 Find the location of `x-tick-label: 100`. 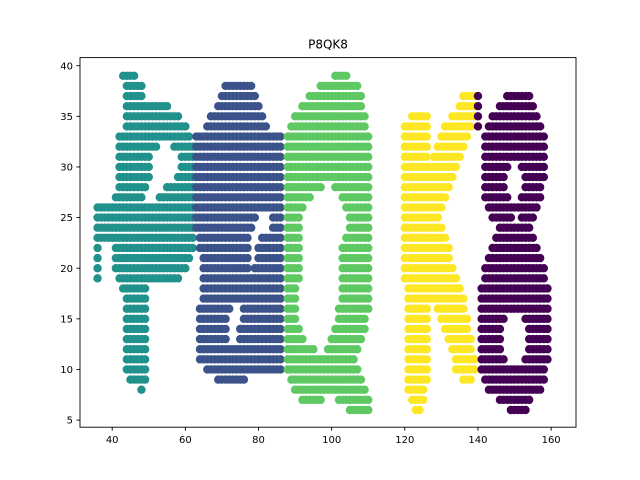

x-tick-label: 100 is located at coordinates (331, 440).